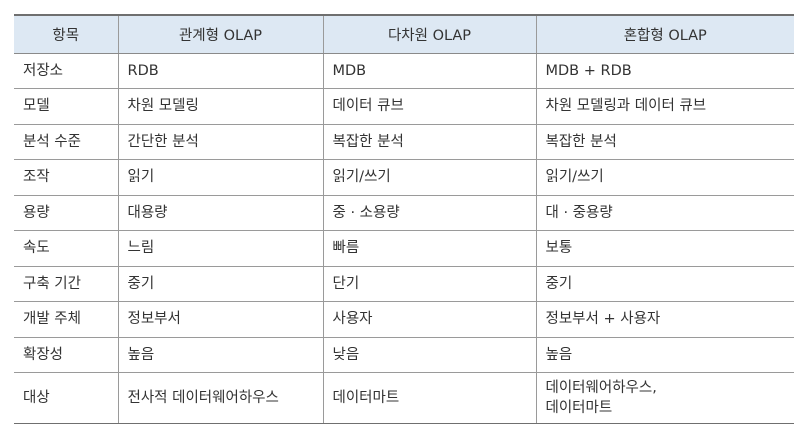  I want to click on table-row: 모델 차원 모델링 데이터 큐브 차원 모델링과 데이터 큐브, so click(404, 106).